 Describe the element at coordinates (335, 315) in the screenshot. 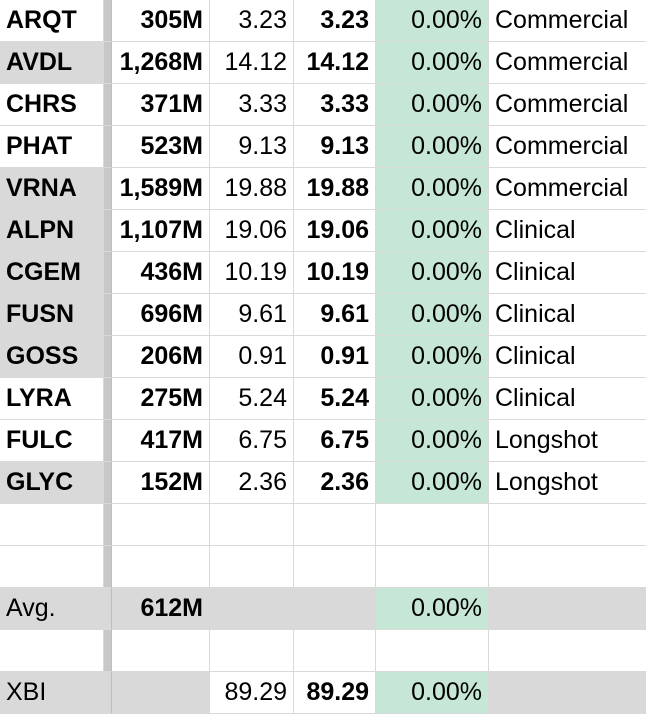

I see `current-price-cell: 9.61` at that location.